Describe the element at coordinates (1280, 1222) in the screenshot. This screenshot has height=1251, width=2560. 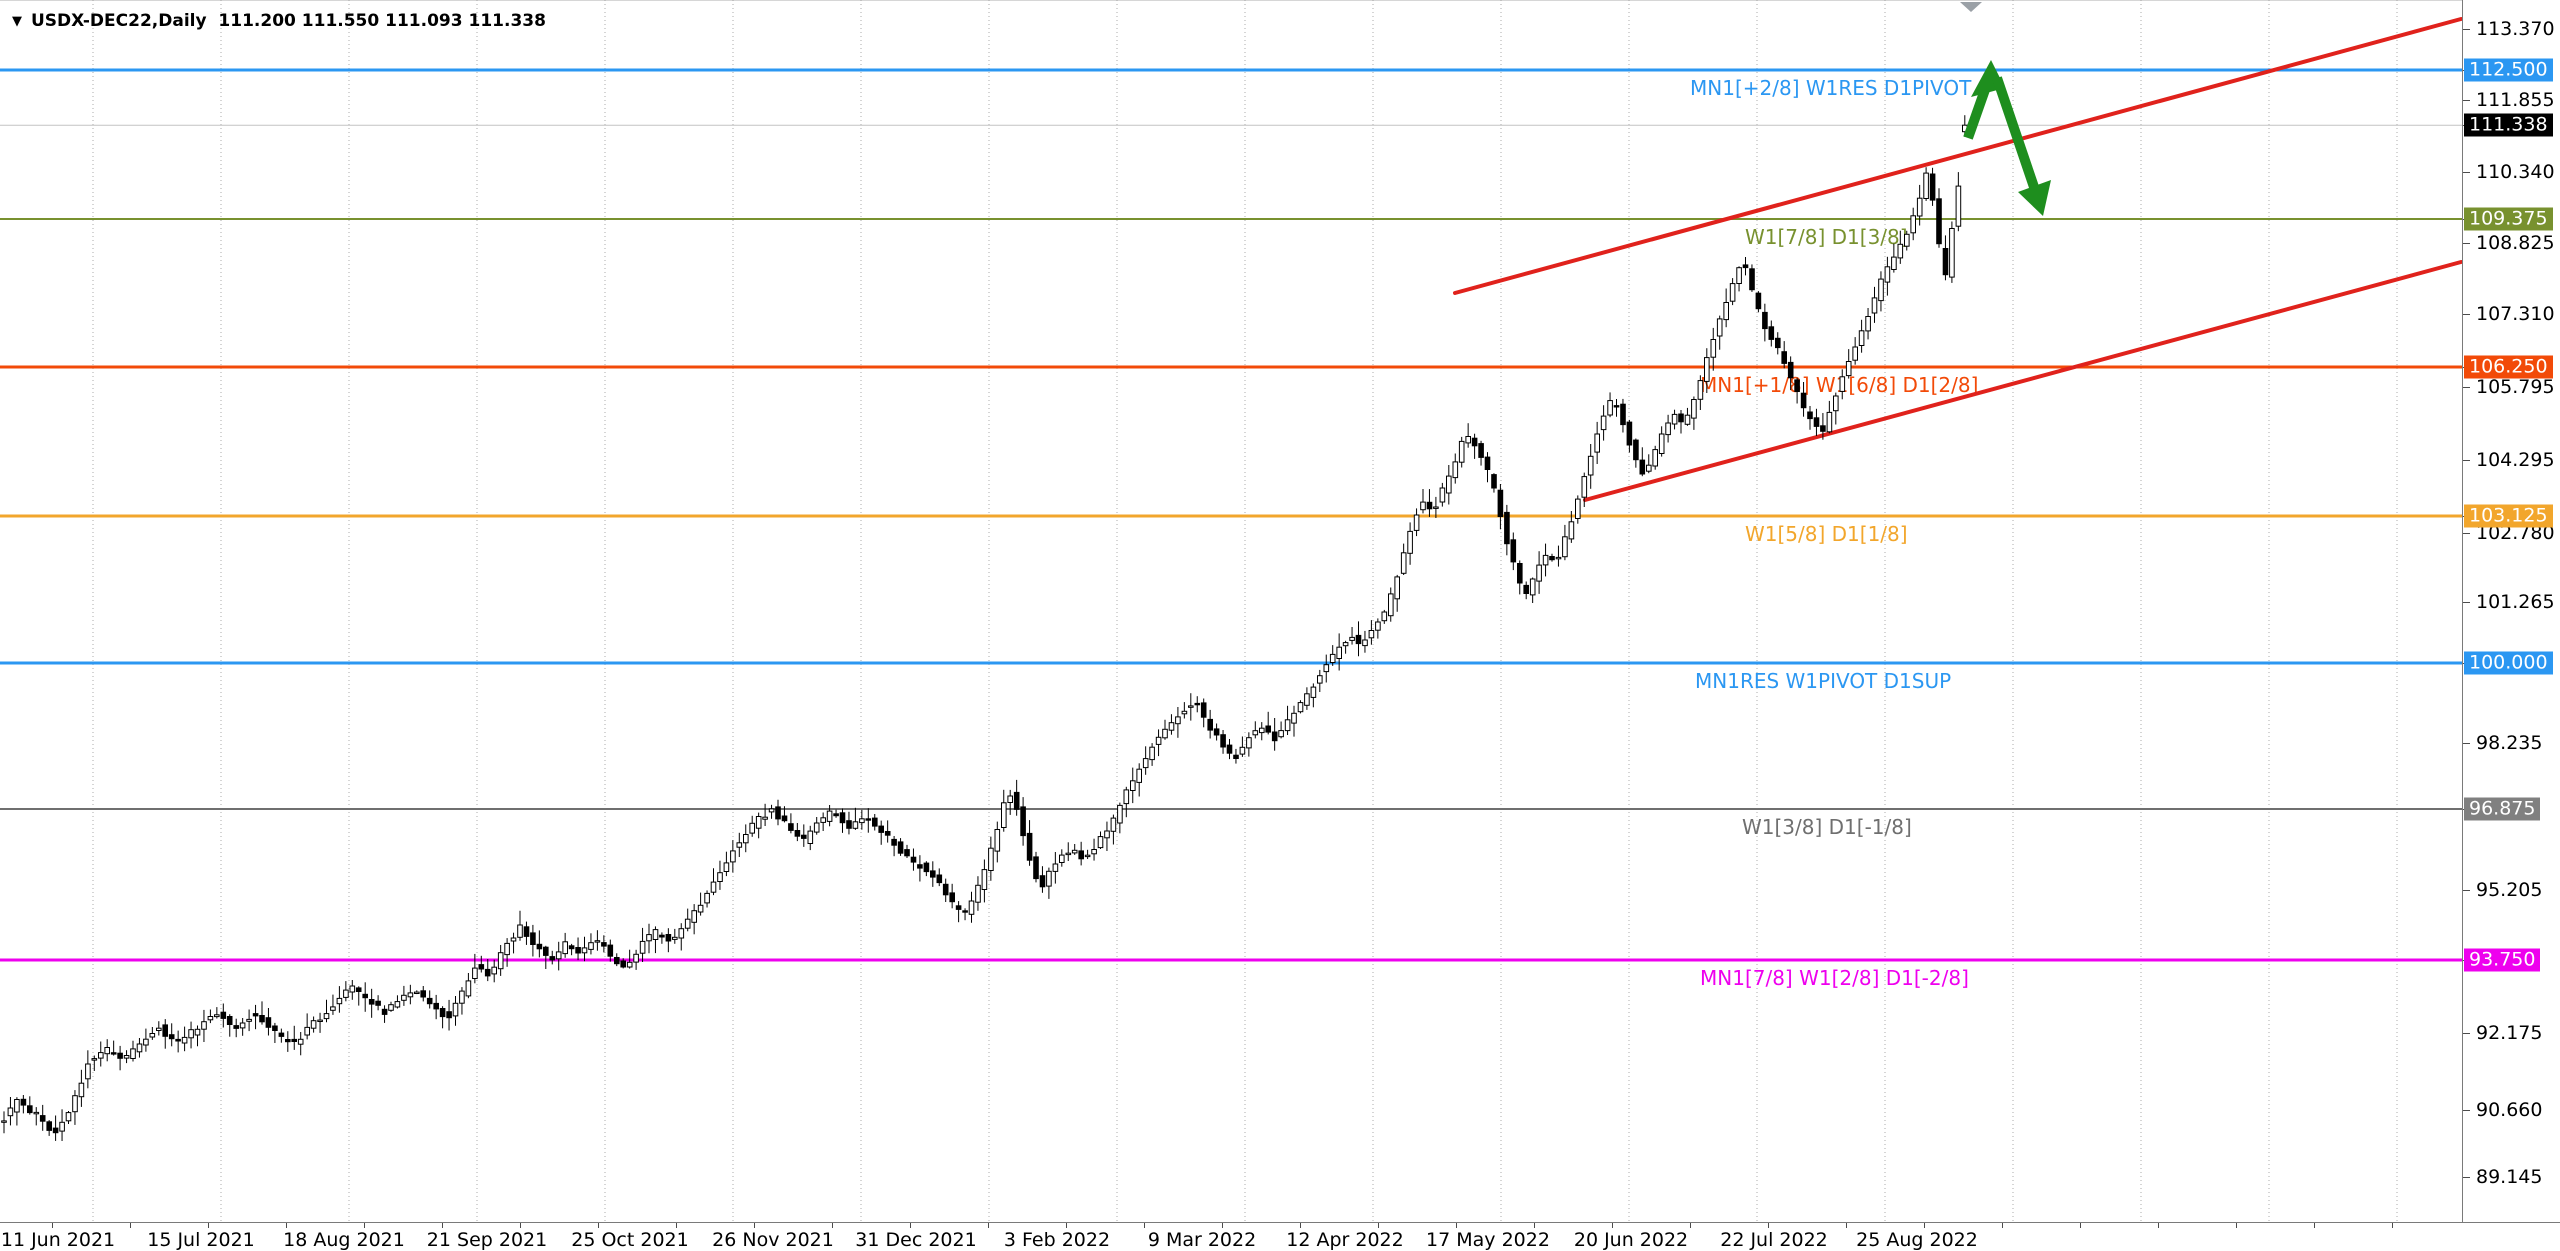
I see `time-scale-separator` at that location.